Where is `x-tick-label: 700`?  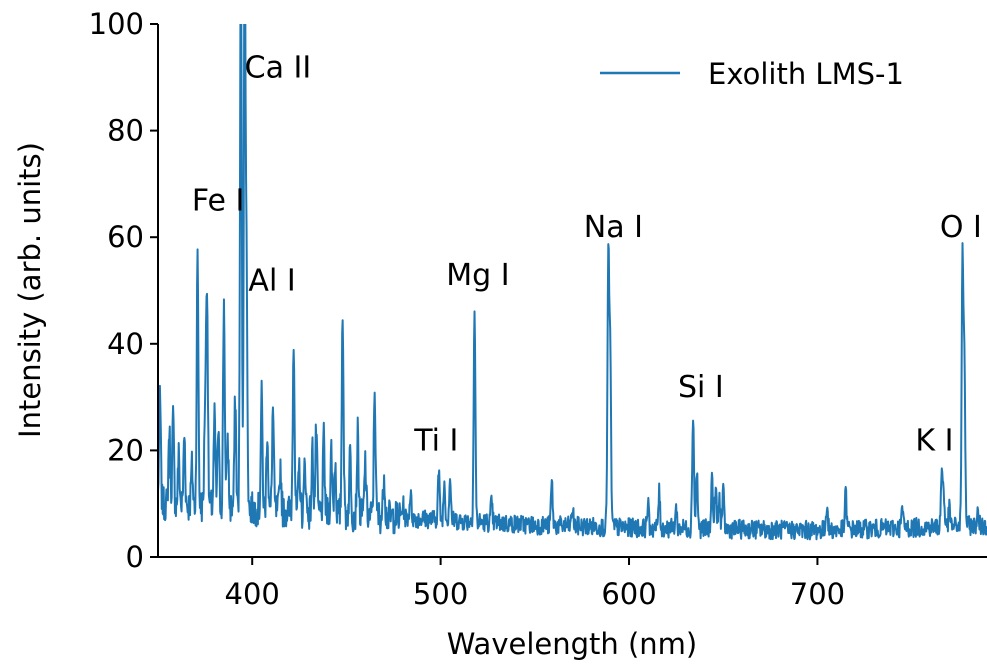
x-tick-label: 700 is located at coordinates (817, 594).